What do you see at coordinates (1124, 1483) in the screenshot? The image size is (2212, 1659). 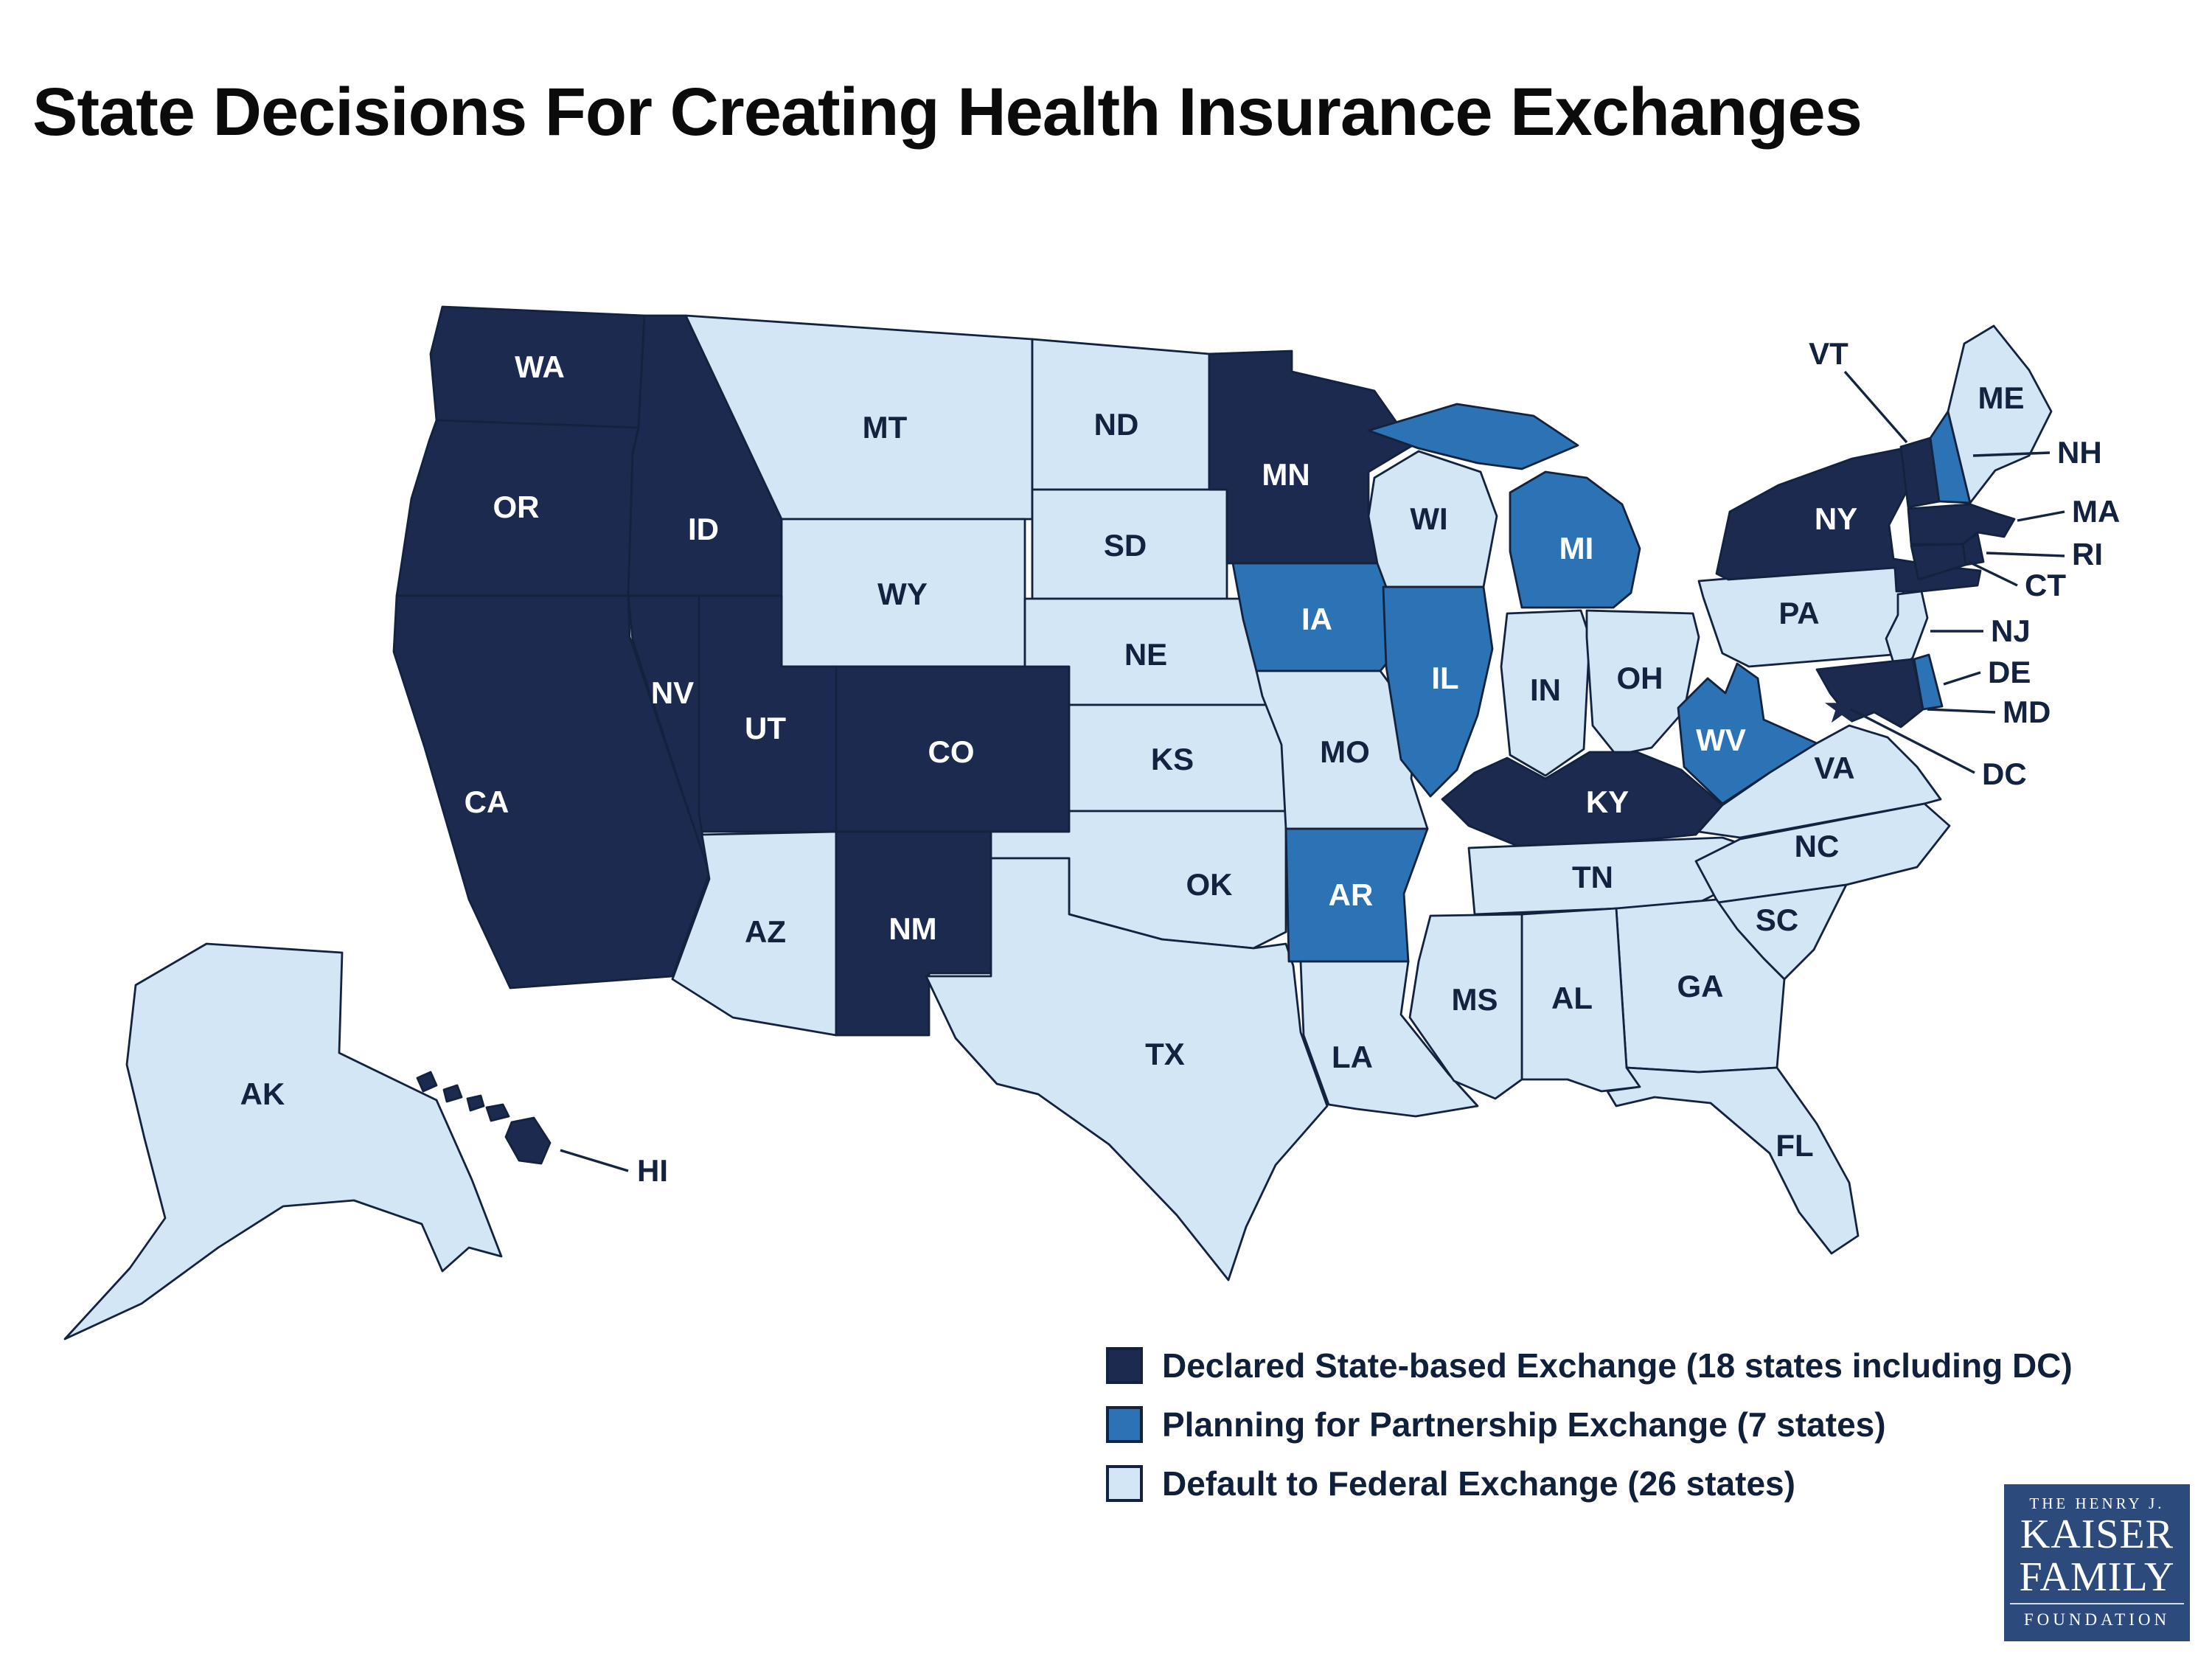 I see `legend-swatch-federal` at bounding box center [1124, 1483].